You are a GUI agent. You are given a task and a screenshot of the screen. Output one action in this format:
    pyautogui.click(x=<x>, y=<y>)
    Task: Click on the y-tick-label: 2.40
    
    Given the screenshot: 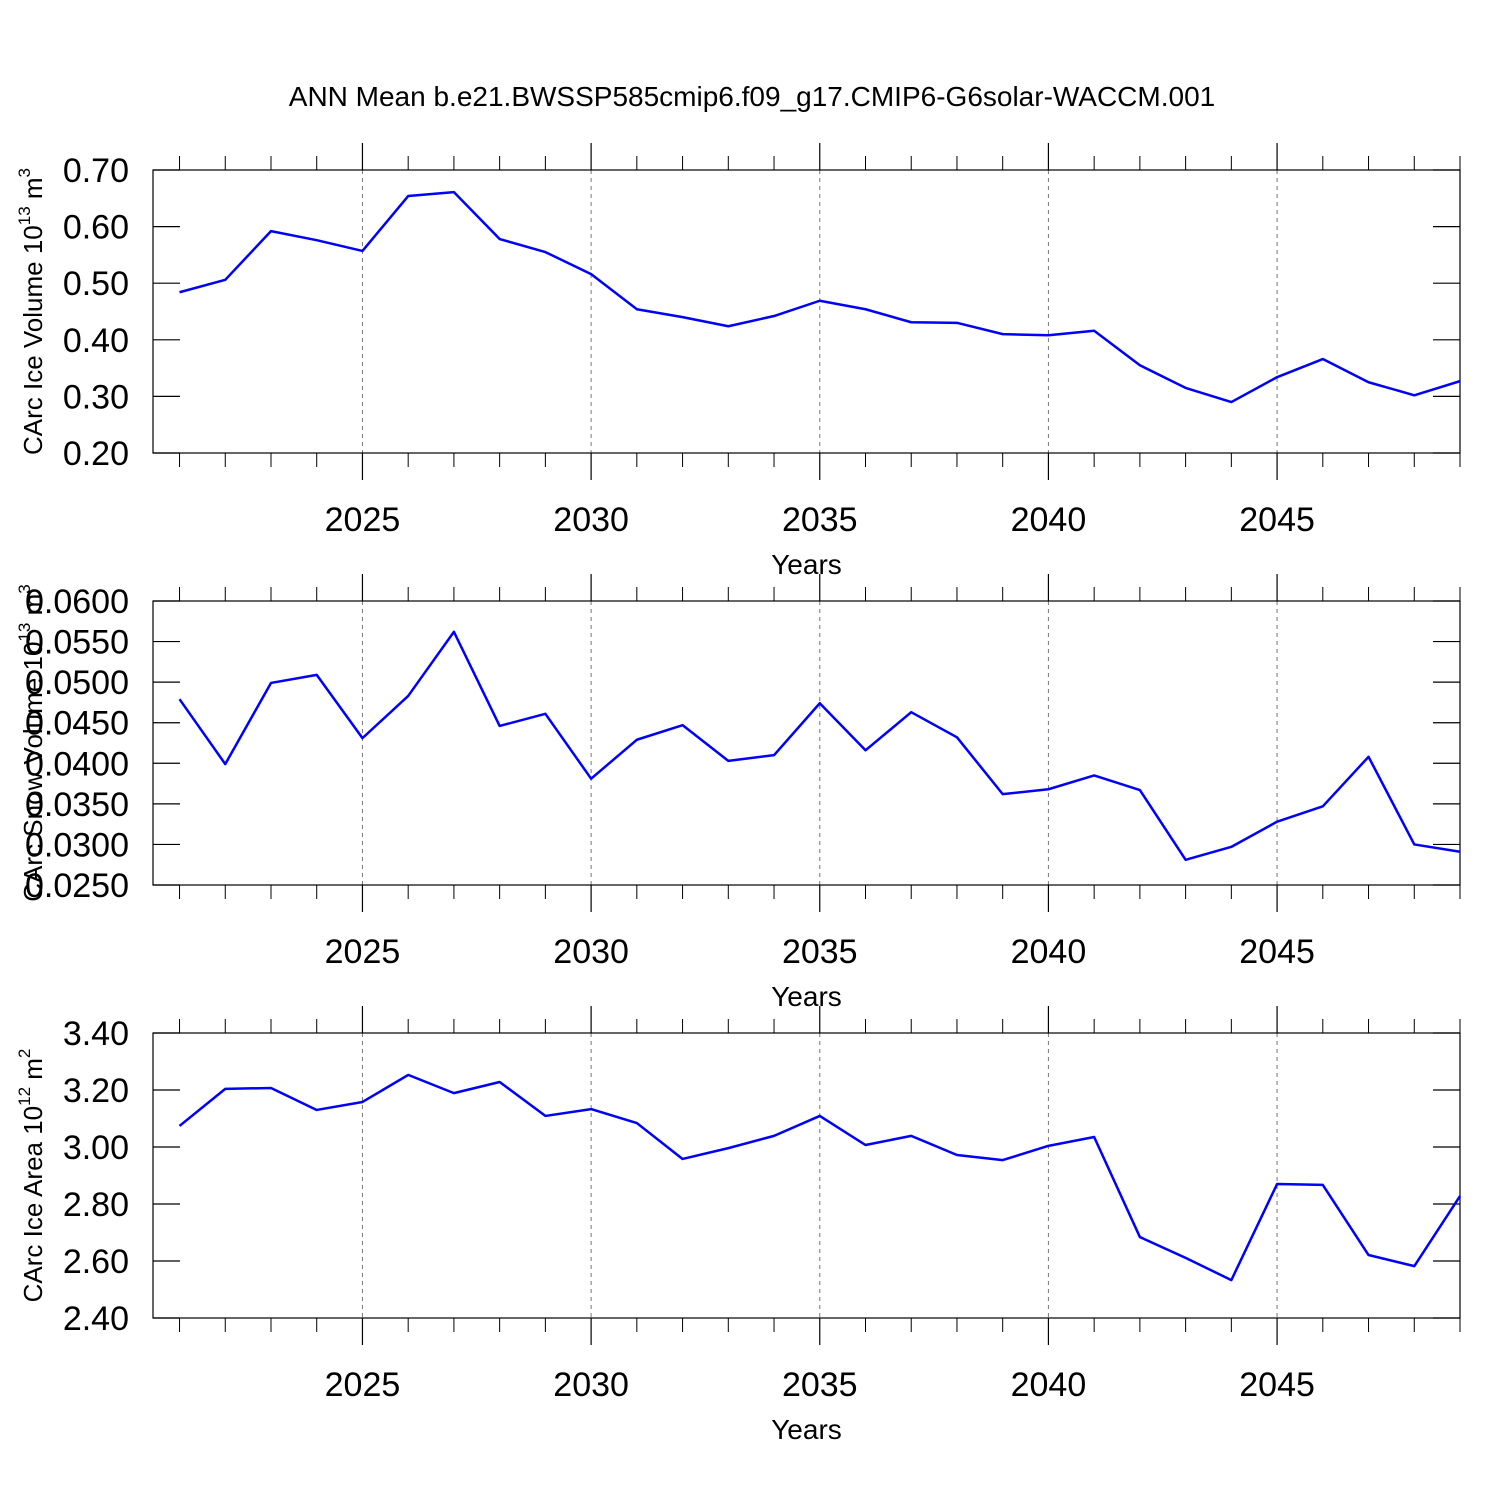 What is the action you would take?
    pyautogui.click(x=96, y=1319)
    